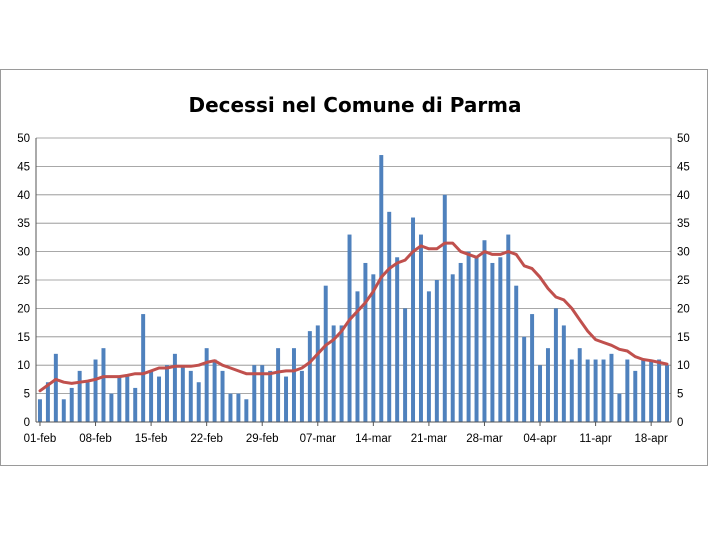 This screenshot has height=538, width=710. Describe the element at coordinates (23, 196) in the screenshot. I see `y-tick-label-left: 40` at that location.